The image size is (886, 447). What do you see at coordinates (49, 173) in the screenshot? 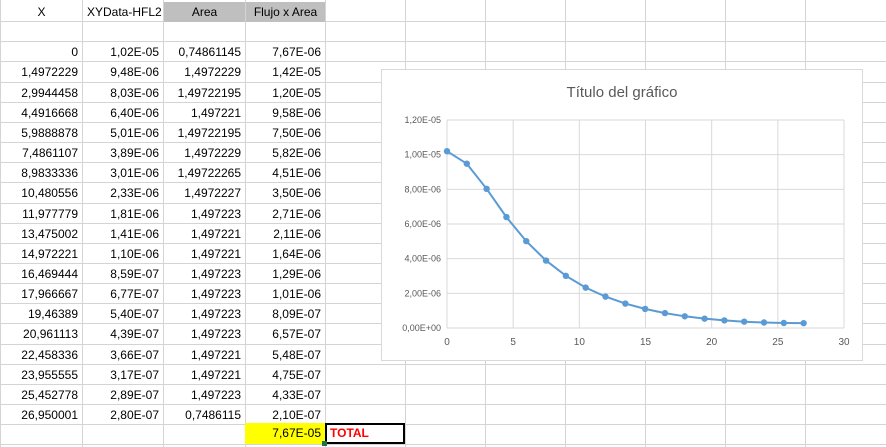
I see `data-cell: 8,9833336` at bounding box center [49, 173].